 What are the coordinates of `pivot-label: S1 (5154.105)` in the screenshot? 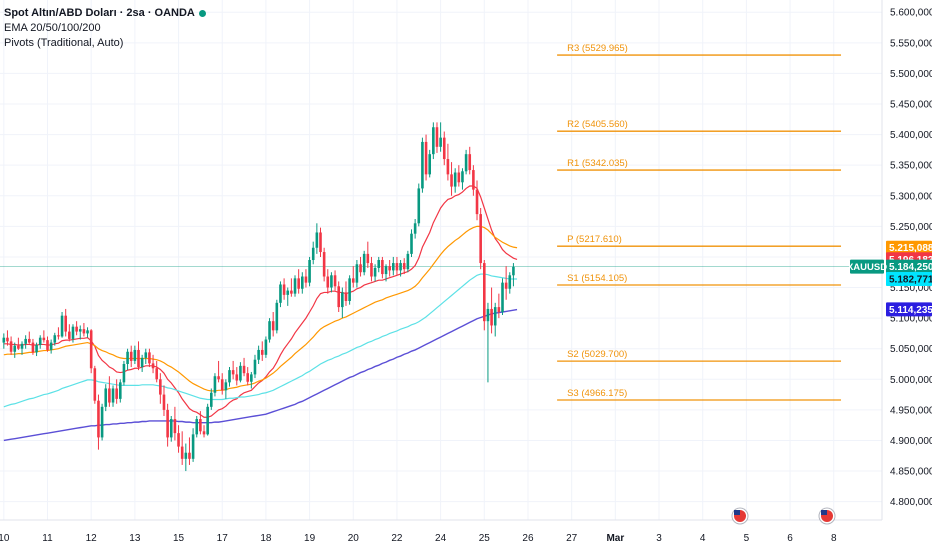 It's located at (597, 278).